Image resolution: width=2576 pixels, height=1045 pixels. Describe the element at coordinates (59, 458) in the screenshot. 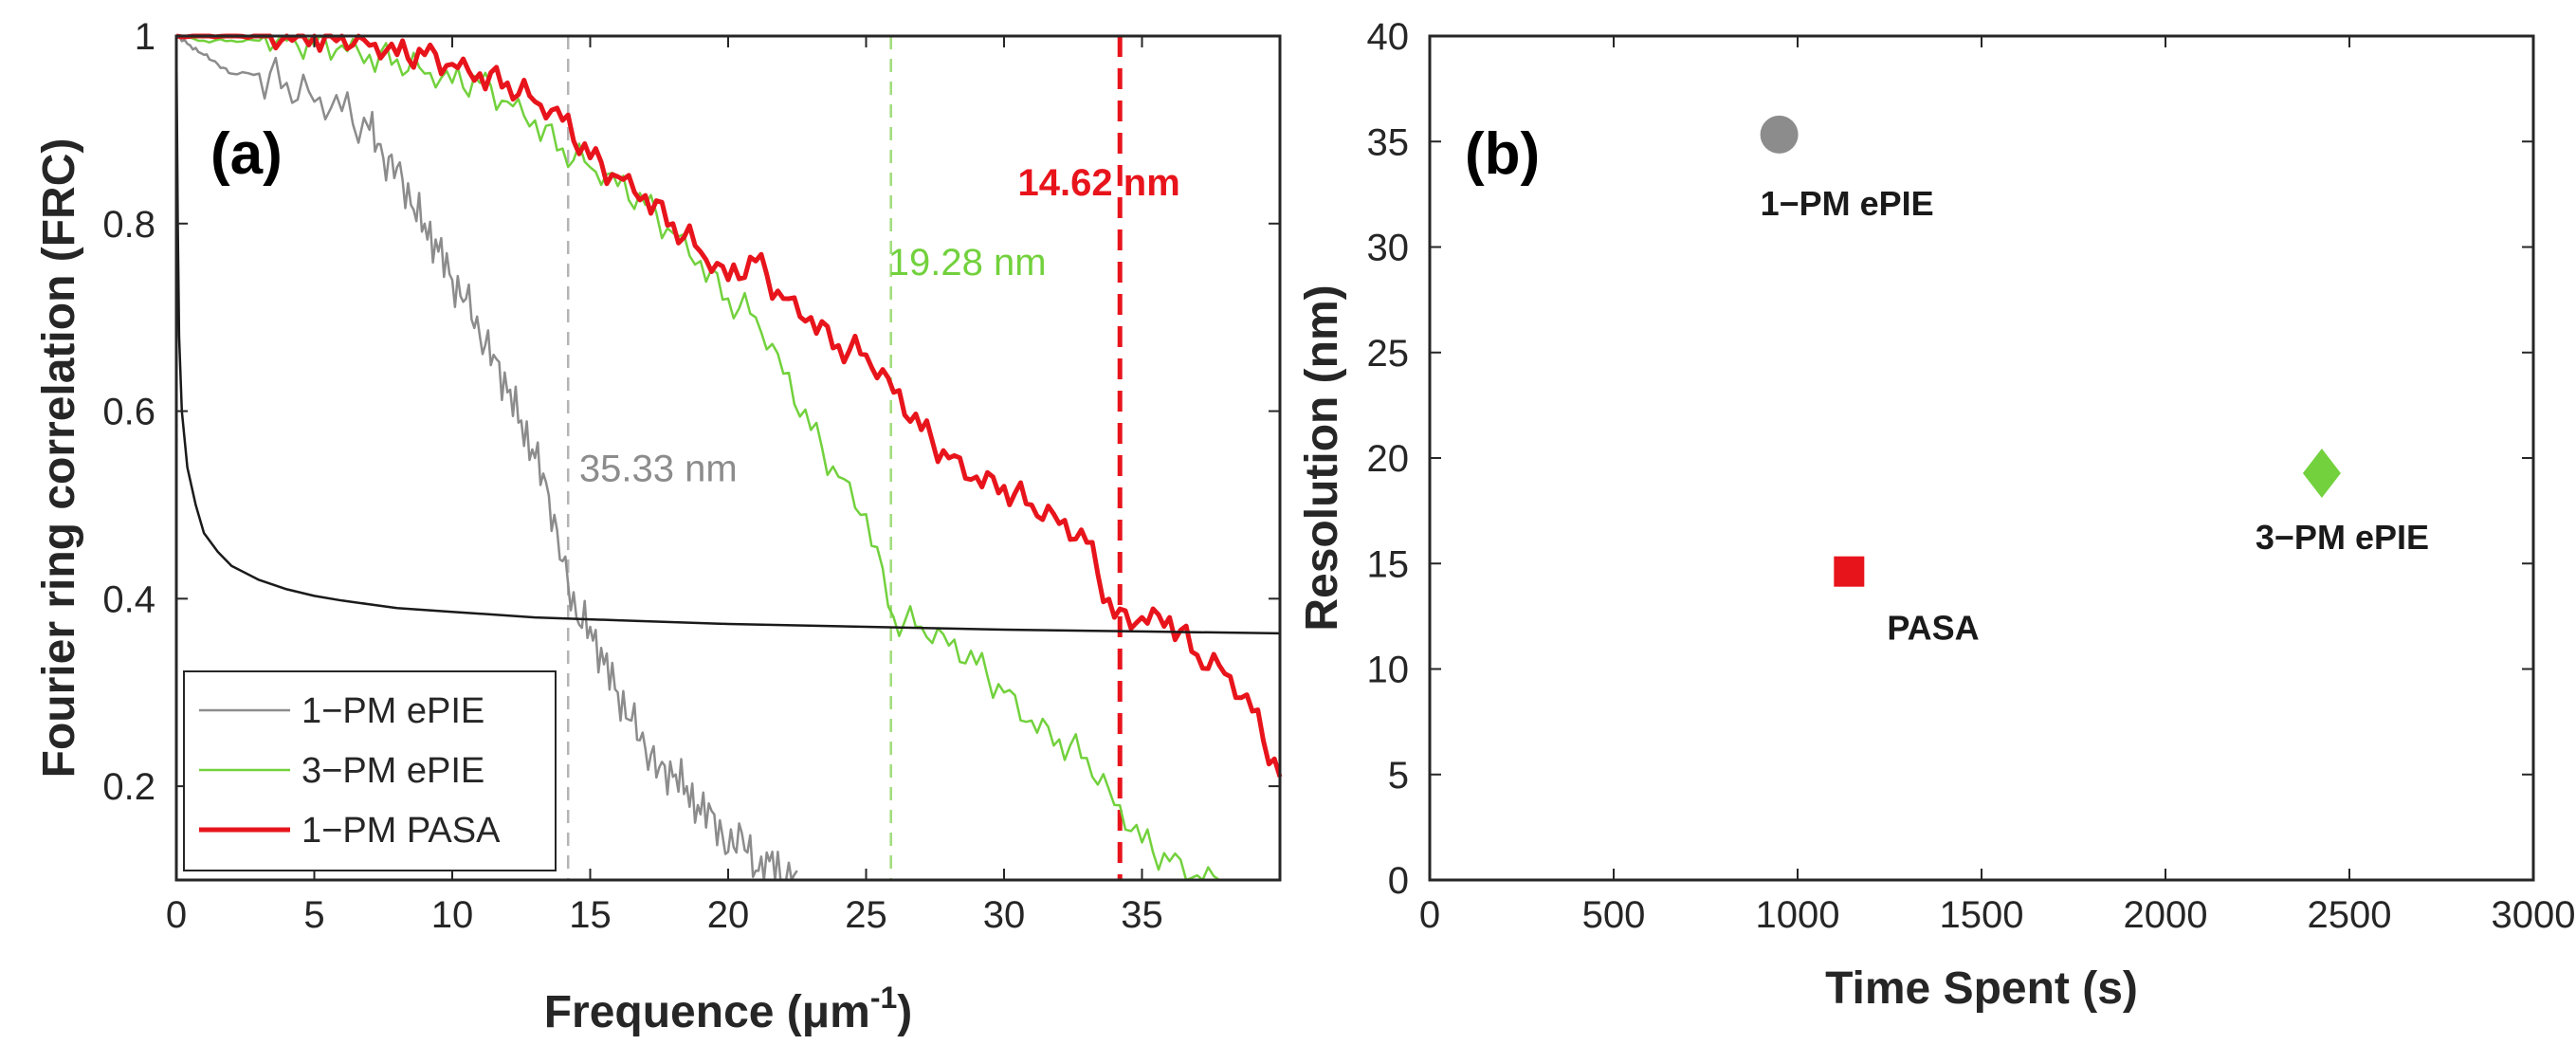

I see `frc-y-axis-label: Fourier ring correlation (FRC)` at that location.